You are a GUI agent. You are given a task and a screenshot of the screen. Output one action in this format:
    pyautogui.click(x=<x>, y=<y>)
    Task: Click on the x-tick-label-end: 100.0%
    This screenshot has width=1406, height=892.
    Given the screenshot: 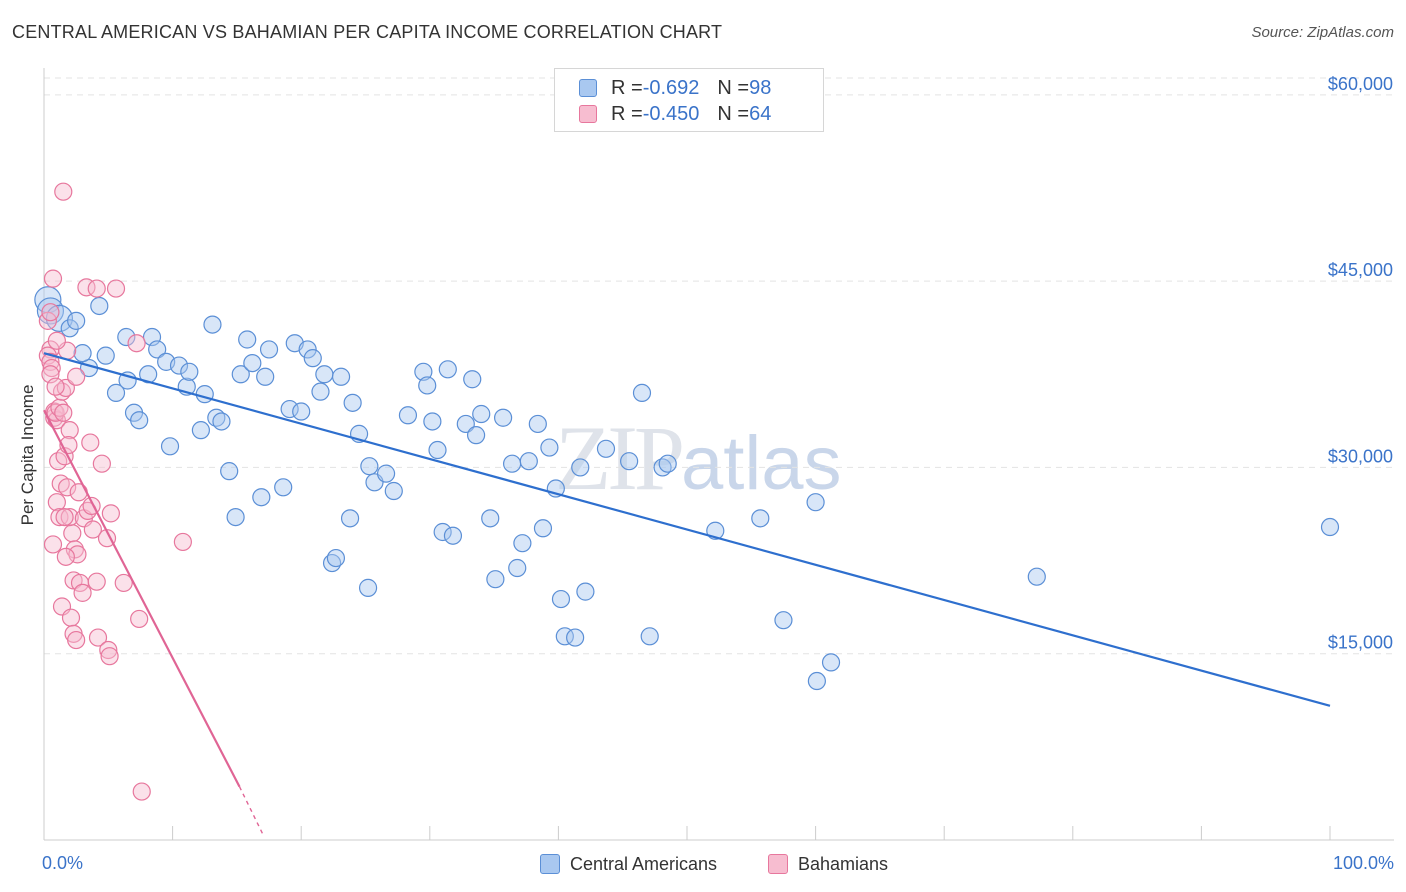 What is the action you would take?
    pyautogui.click(x=1363, y=863)
    